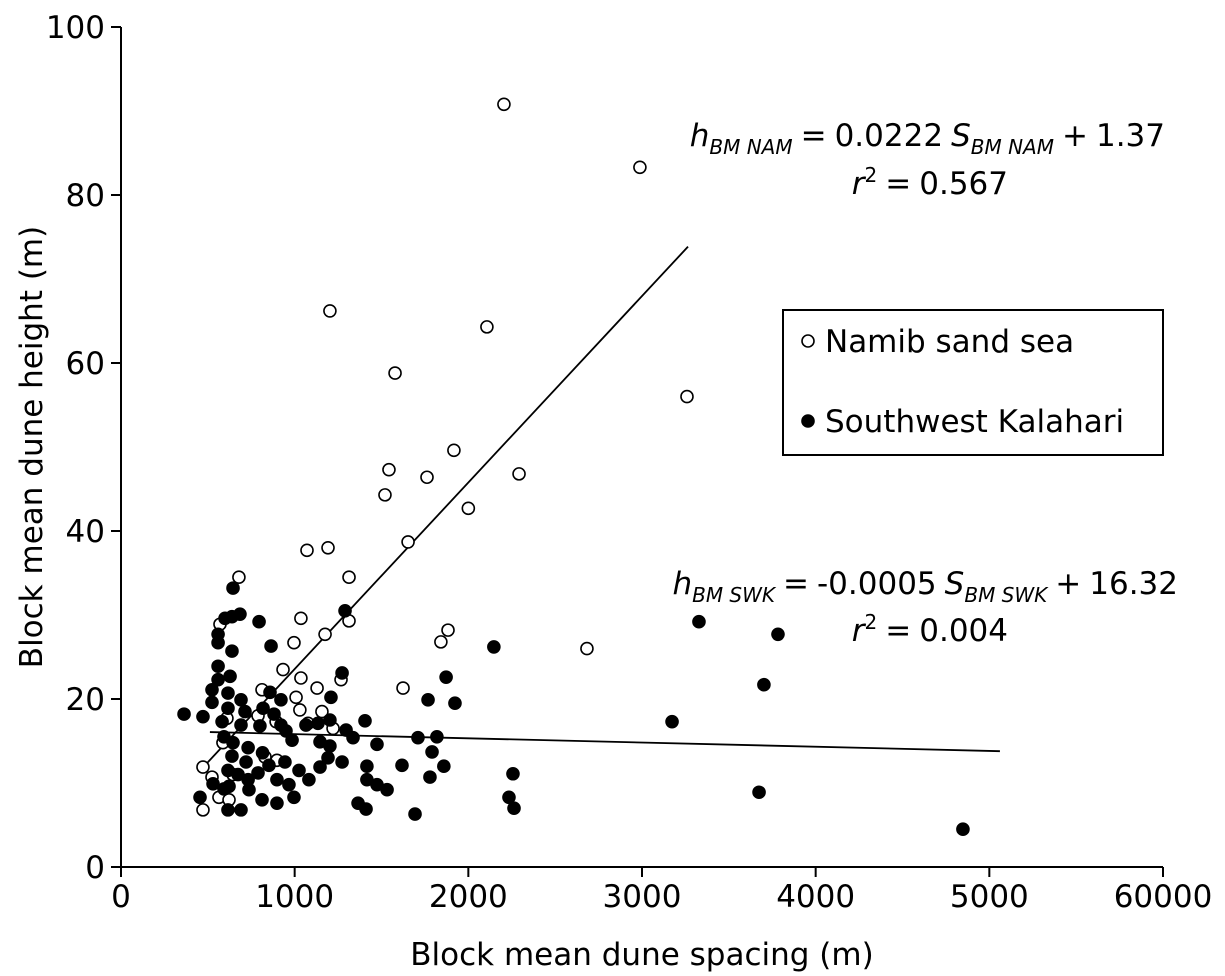 The width and height of the screenshot is (1225, 976). Describe the element at coordinates (963, 184) in the screenshot. I see `r2-part: 0.567` at that location.